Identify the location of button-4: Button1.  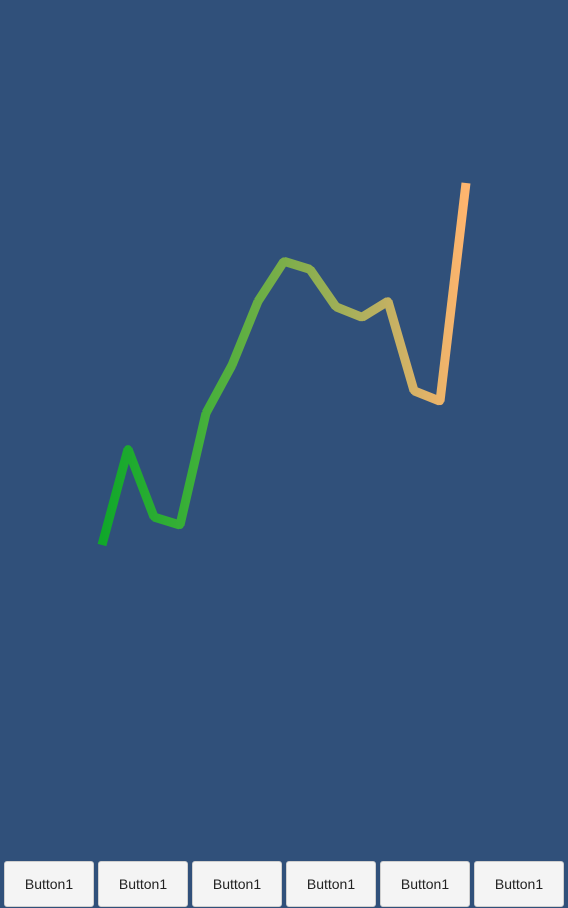
(331, 884).